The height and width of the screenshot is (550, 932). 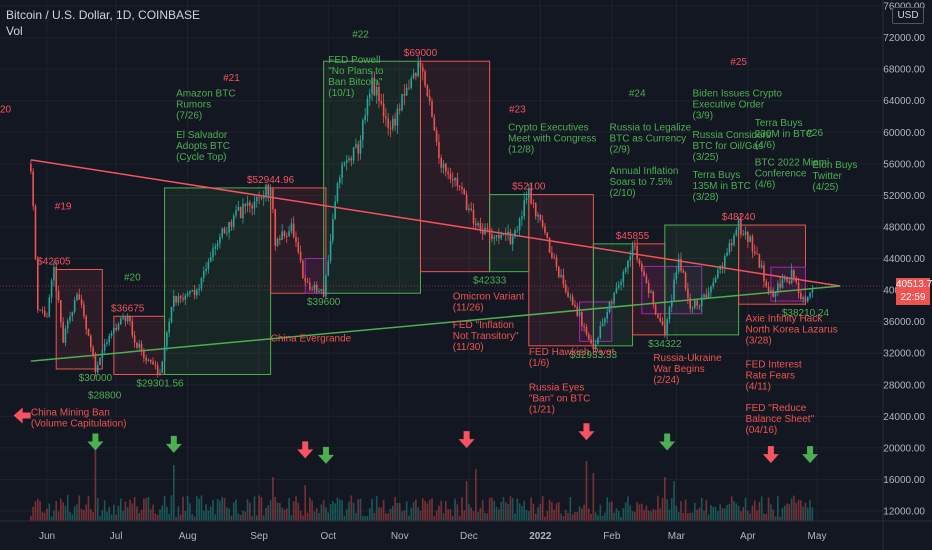 I want to click on last-price: 40513.72, so click(x=914, y=284).